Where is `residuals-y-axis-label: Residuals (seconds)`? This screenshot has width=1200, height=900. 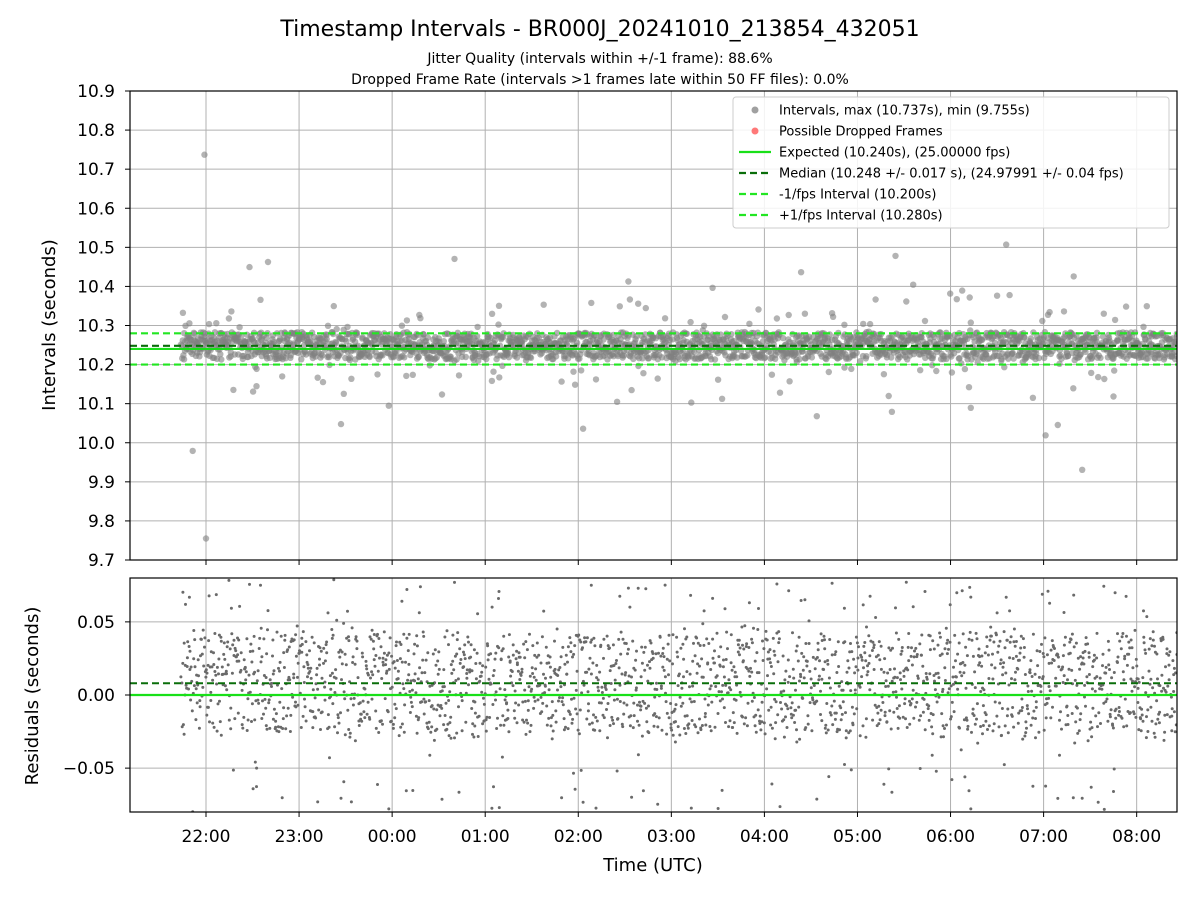 residuals-y-axis-label: Residuals (seconds) is located at coordinates (32, 696).